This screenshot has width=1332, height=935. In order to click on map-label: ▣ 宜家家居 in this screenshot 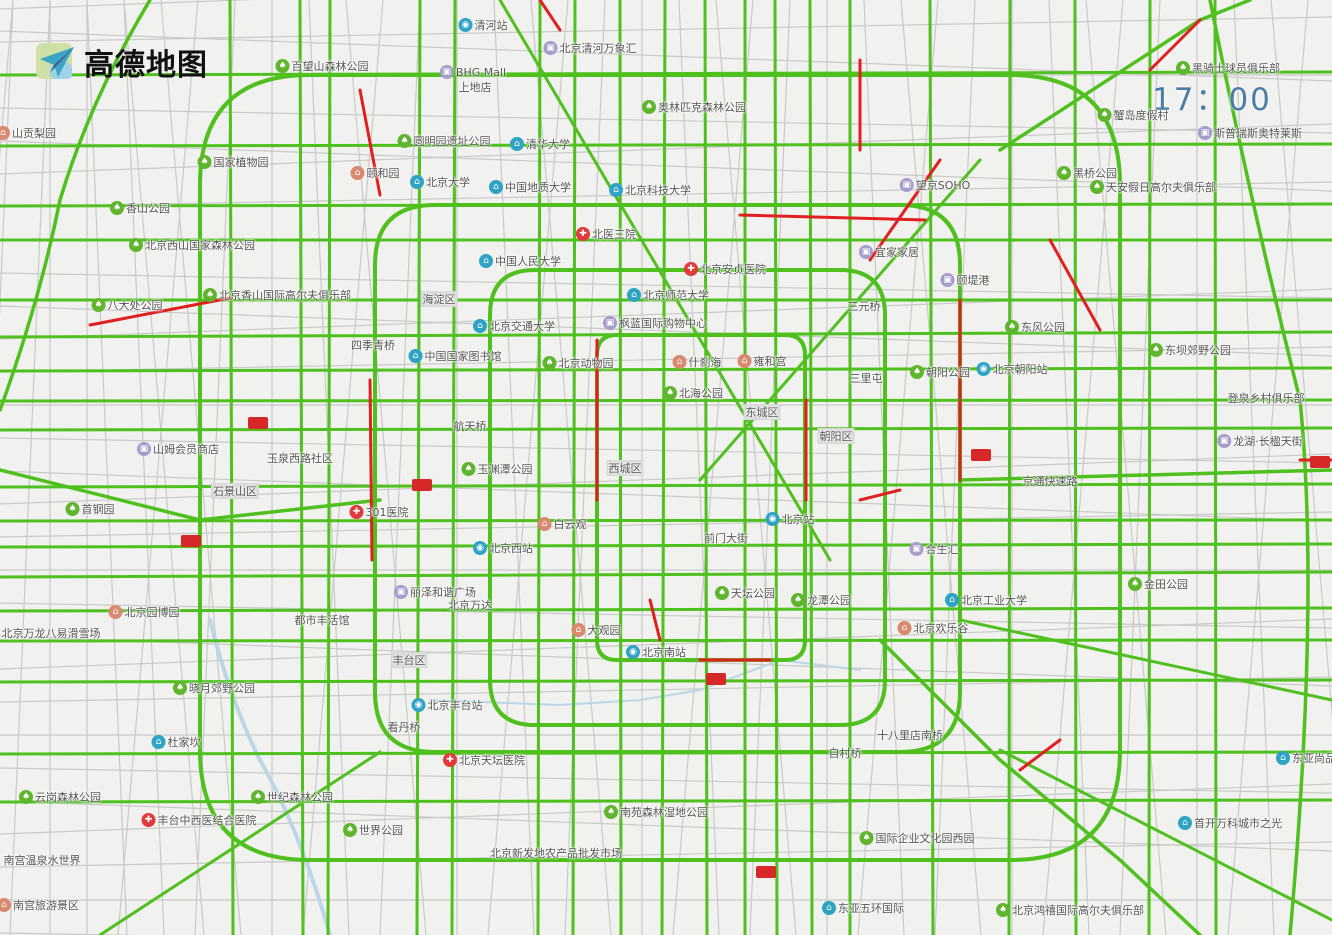, I will do `click(889, 252)`.